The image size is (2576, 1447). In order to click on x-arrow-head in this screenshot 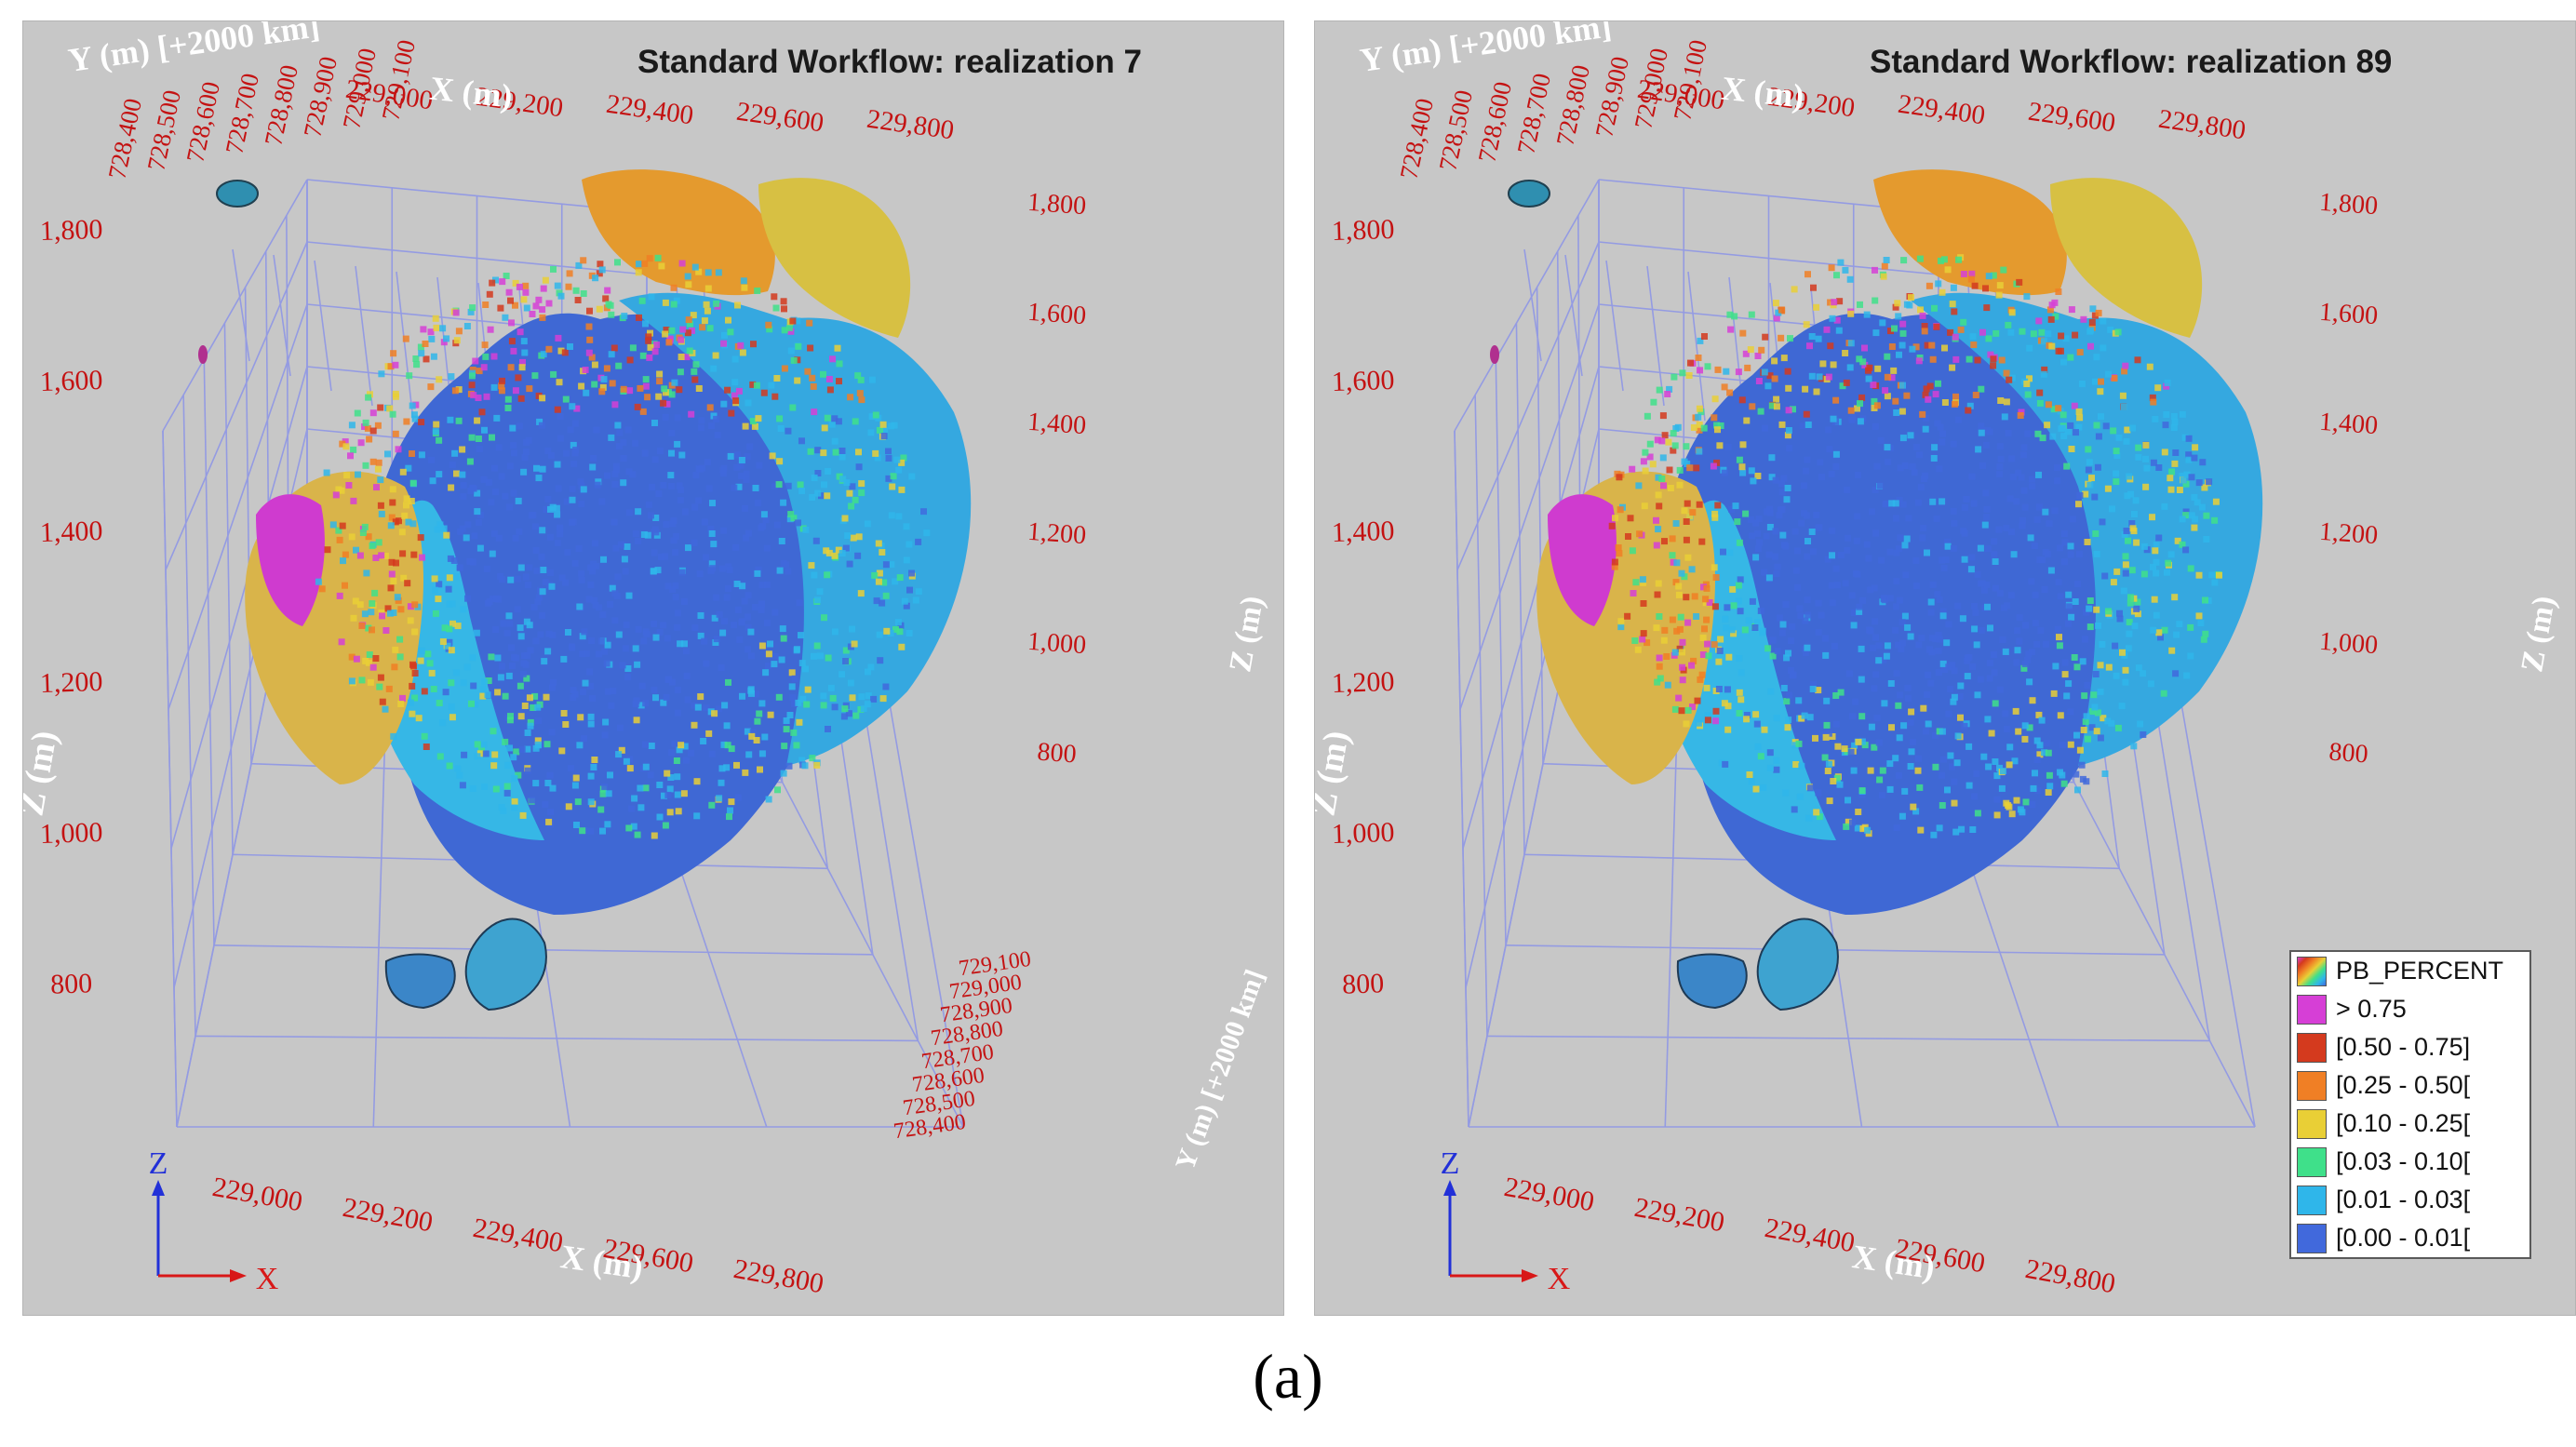, I will do `click(238, 1276)`.